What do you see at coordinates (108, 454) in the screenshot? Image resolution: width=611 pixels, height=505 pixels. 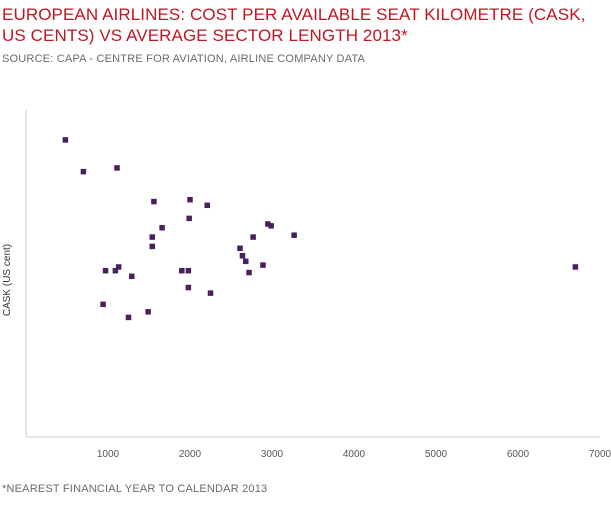 I see `x-tick-label: 1000` at bounding box center [108, 454].